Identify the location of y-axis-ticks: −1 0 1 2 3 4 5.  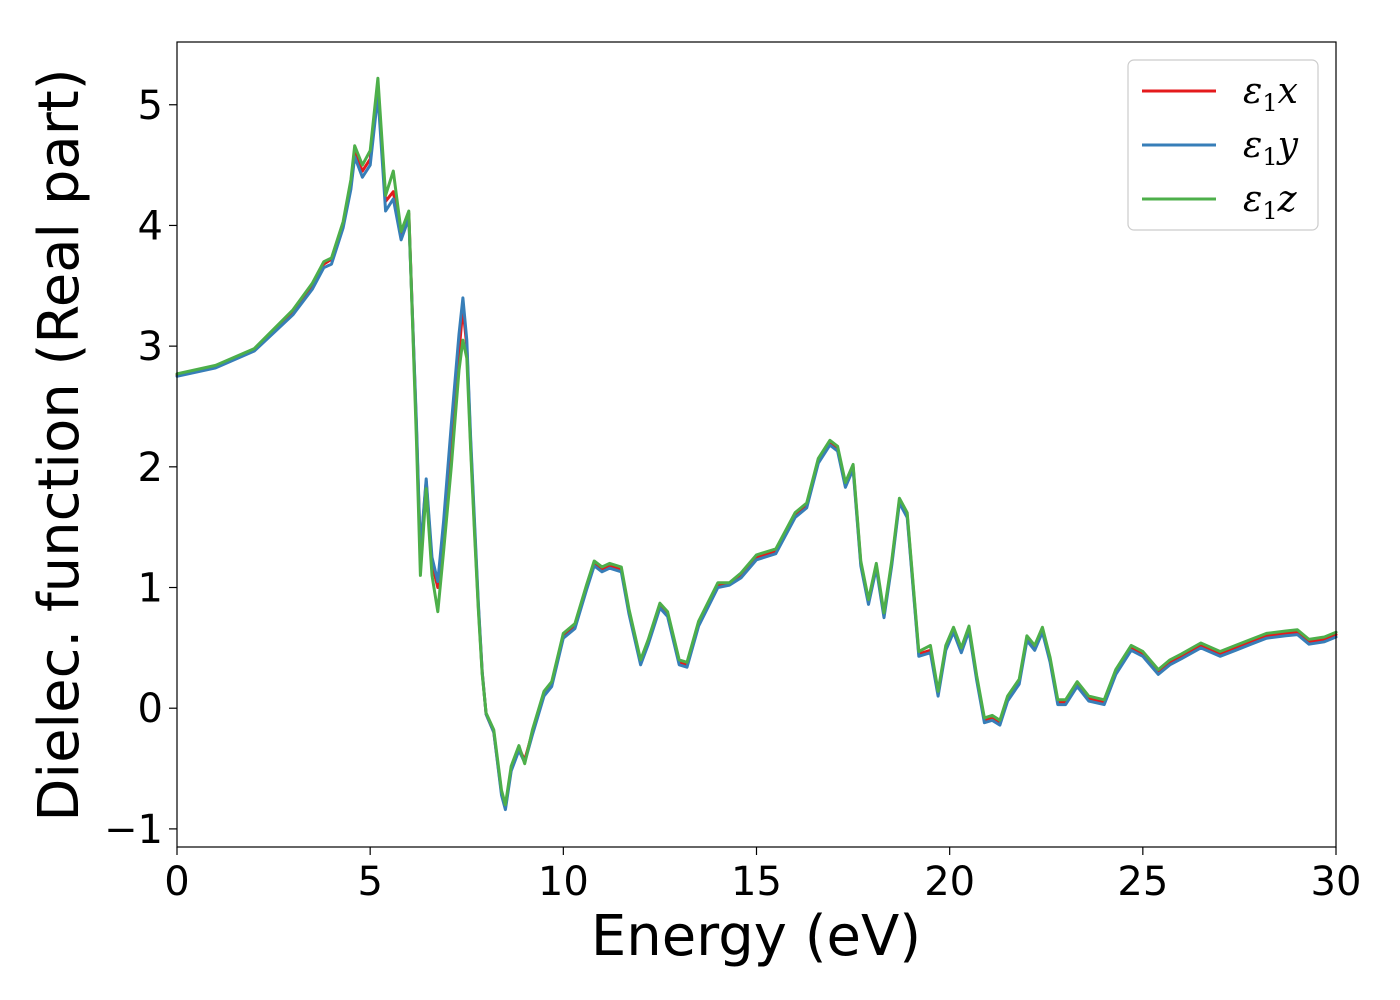
(140, 468).